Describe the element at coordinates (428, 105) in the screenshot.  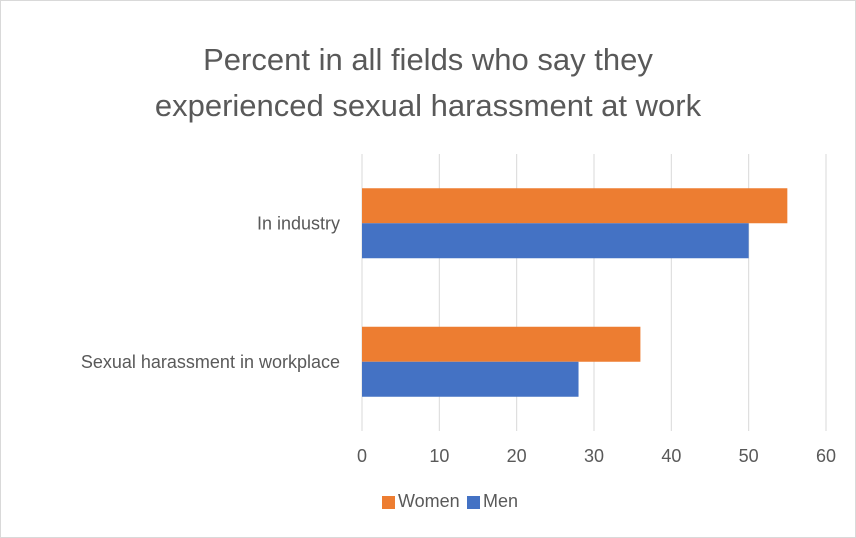
I see `chart-title-line-2: experienced sexual harassment at work` at that location.